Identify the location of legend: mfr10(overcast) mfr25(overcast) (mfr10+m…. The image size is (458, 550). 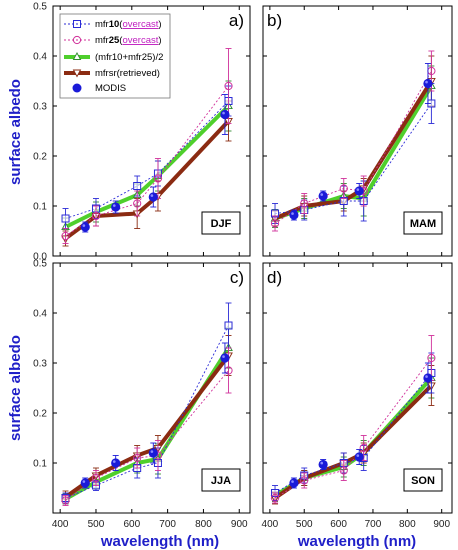
(115, 56).